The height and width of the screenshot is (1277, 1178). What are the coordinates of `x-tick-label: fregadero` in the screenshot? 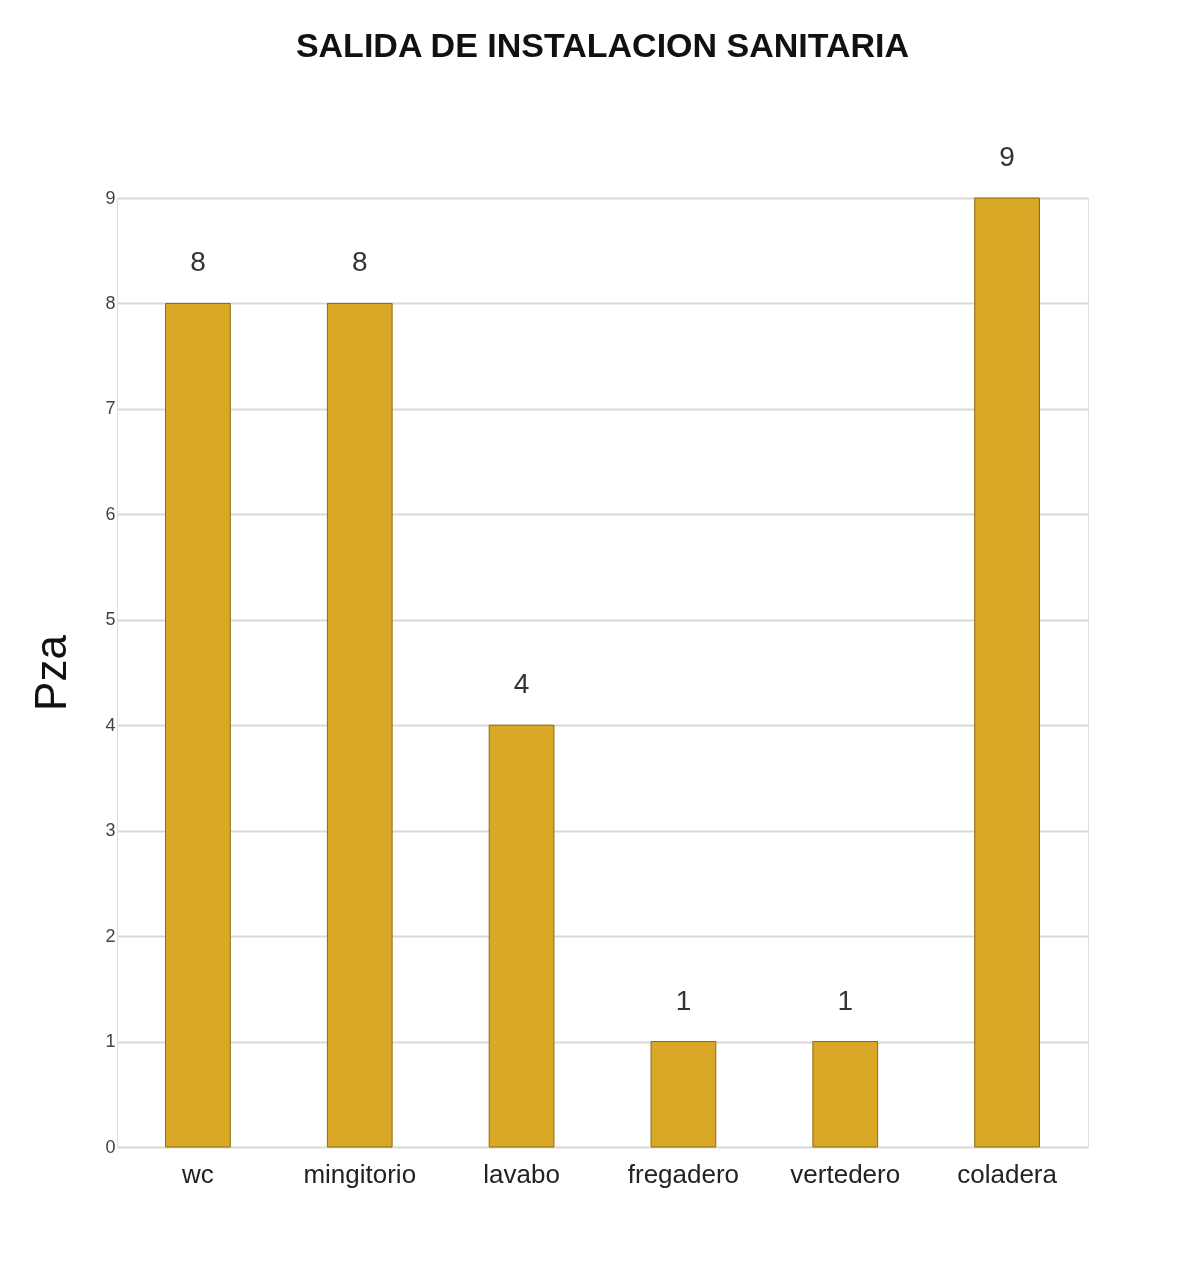 It's located at (683, 1173).